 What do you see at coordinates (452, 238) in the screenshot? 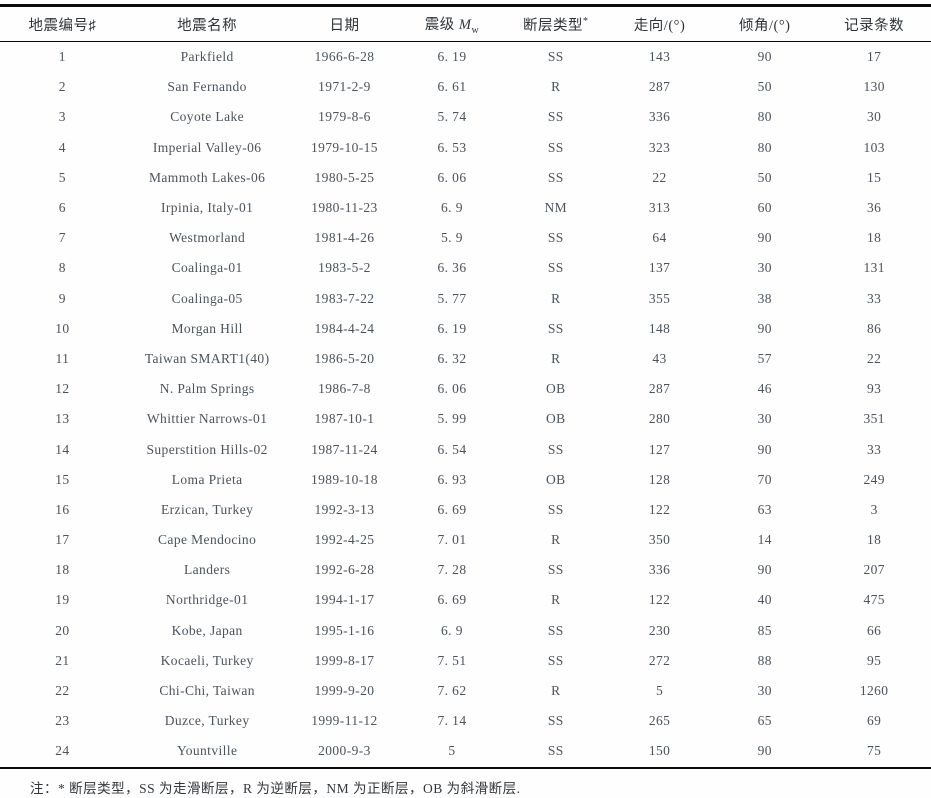
I see `cell-magnitude: 5. 9` at bounding box center [452, 238].